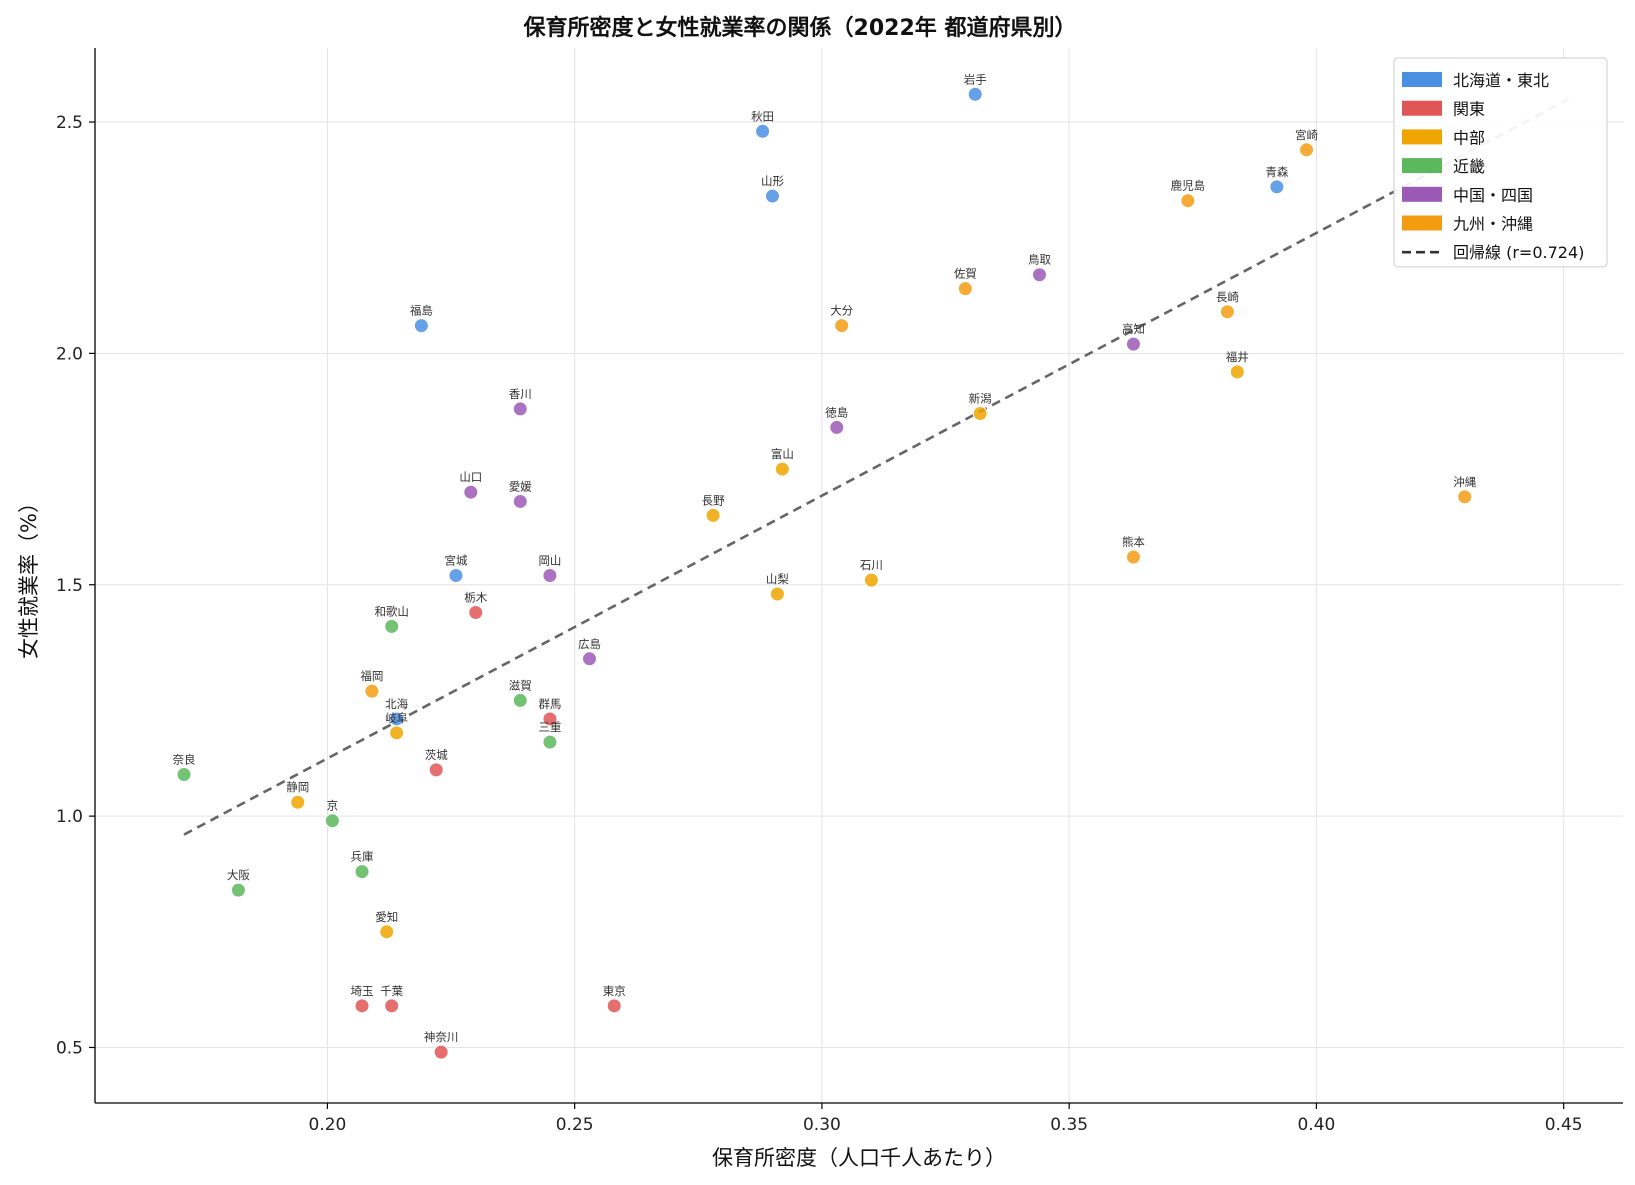  I want to click on point-label: 群馬, so click(549, 704).